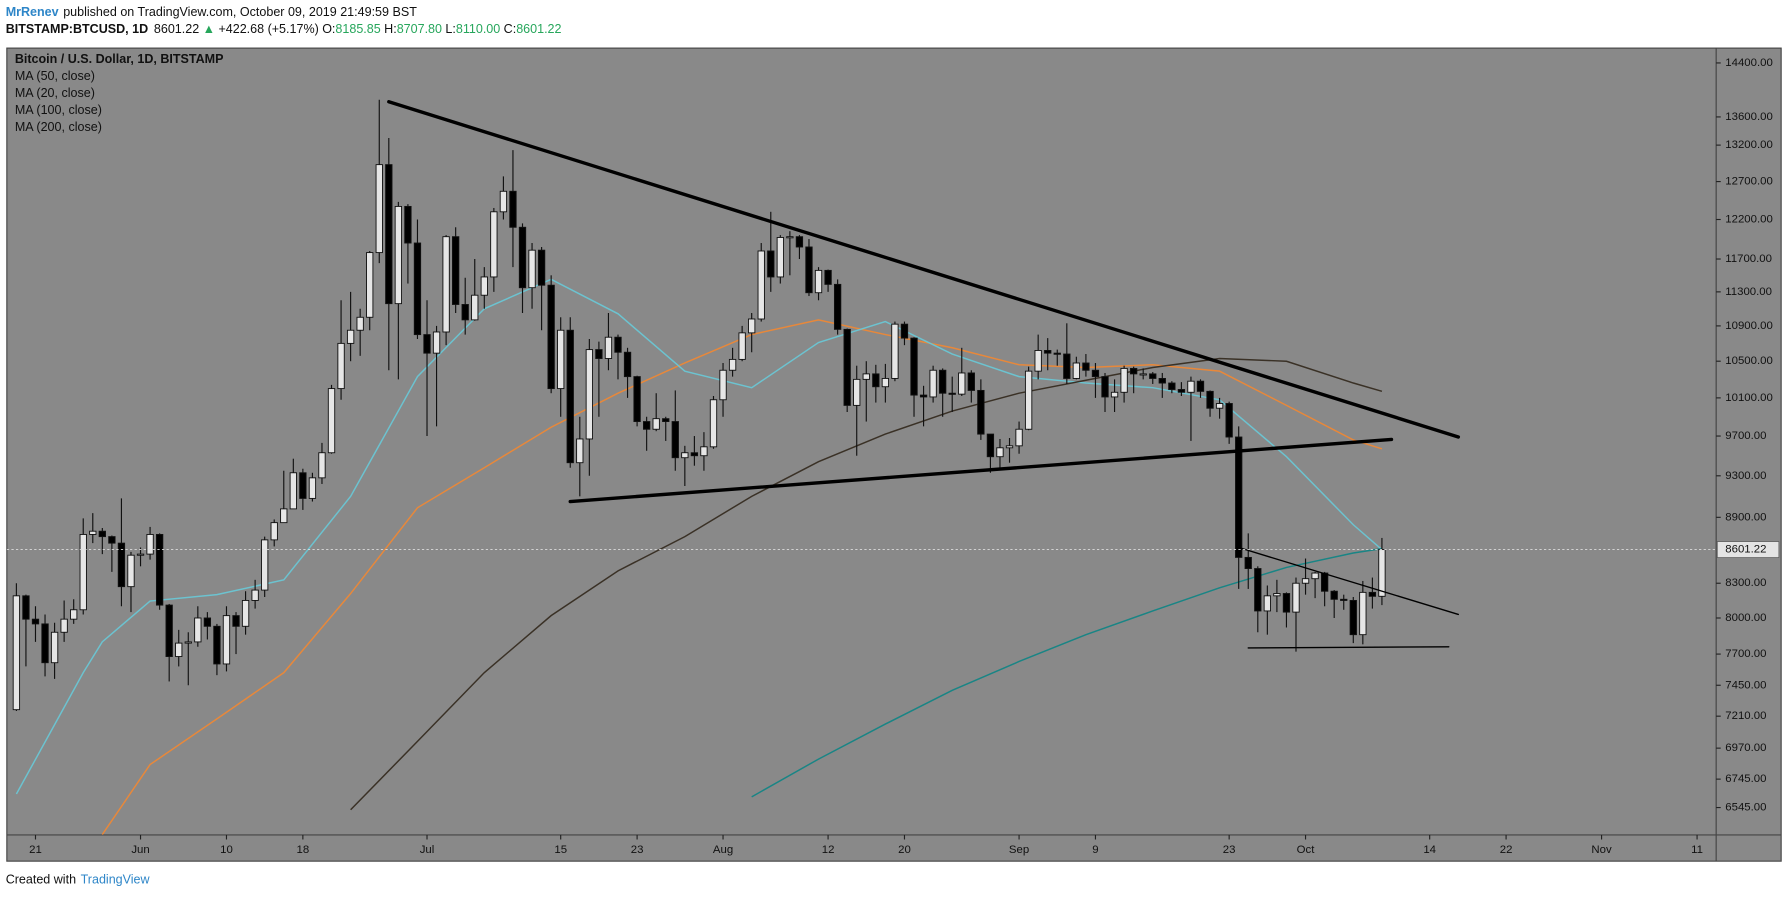  Describe the element at coordinates (1506, 850) in the screenshot. I see `x-tick-label: 22` at that location.